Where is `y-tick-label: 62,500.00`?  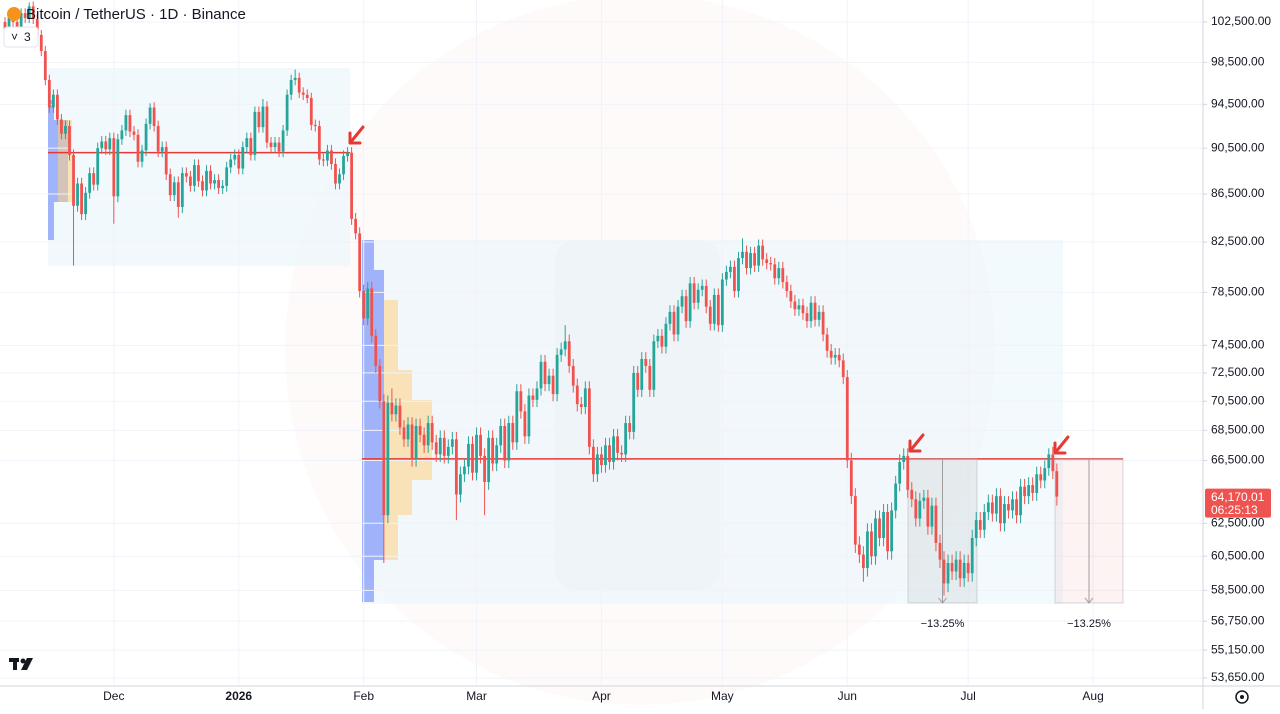 y-tick-label: 62,500.00 is located at coordinates (1238, 522).